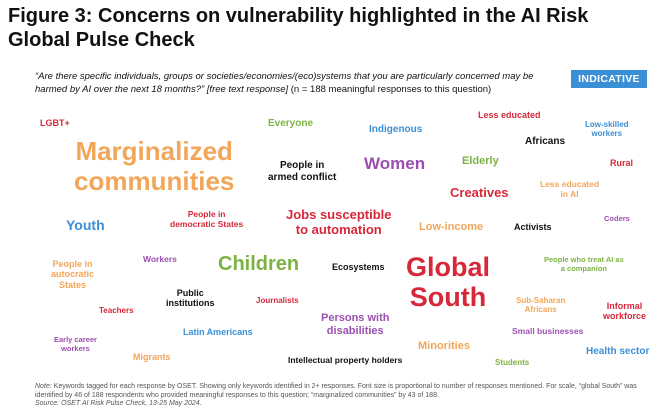  I want to click on keyword: People in autocratic States, so click(73, 274).